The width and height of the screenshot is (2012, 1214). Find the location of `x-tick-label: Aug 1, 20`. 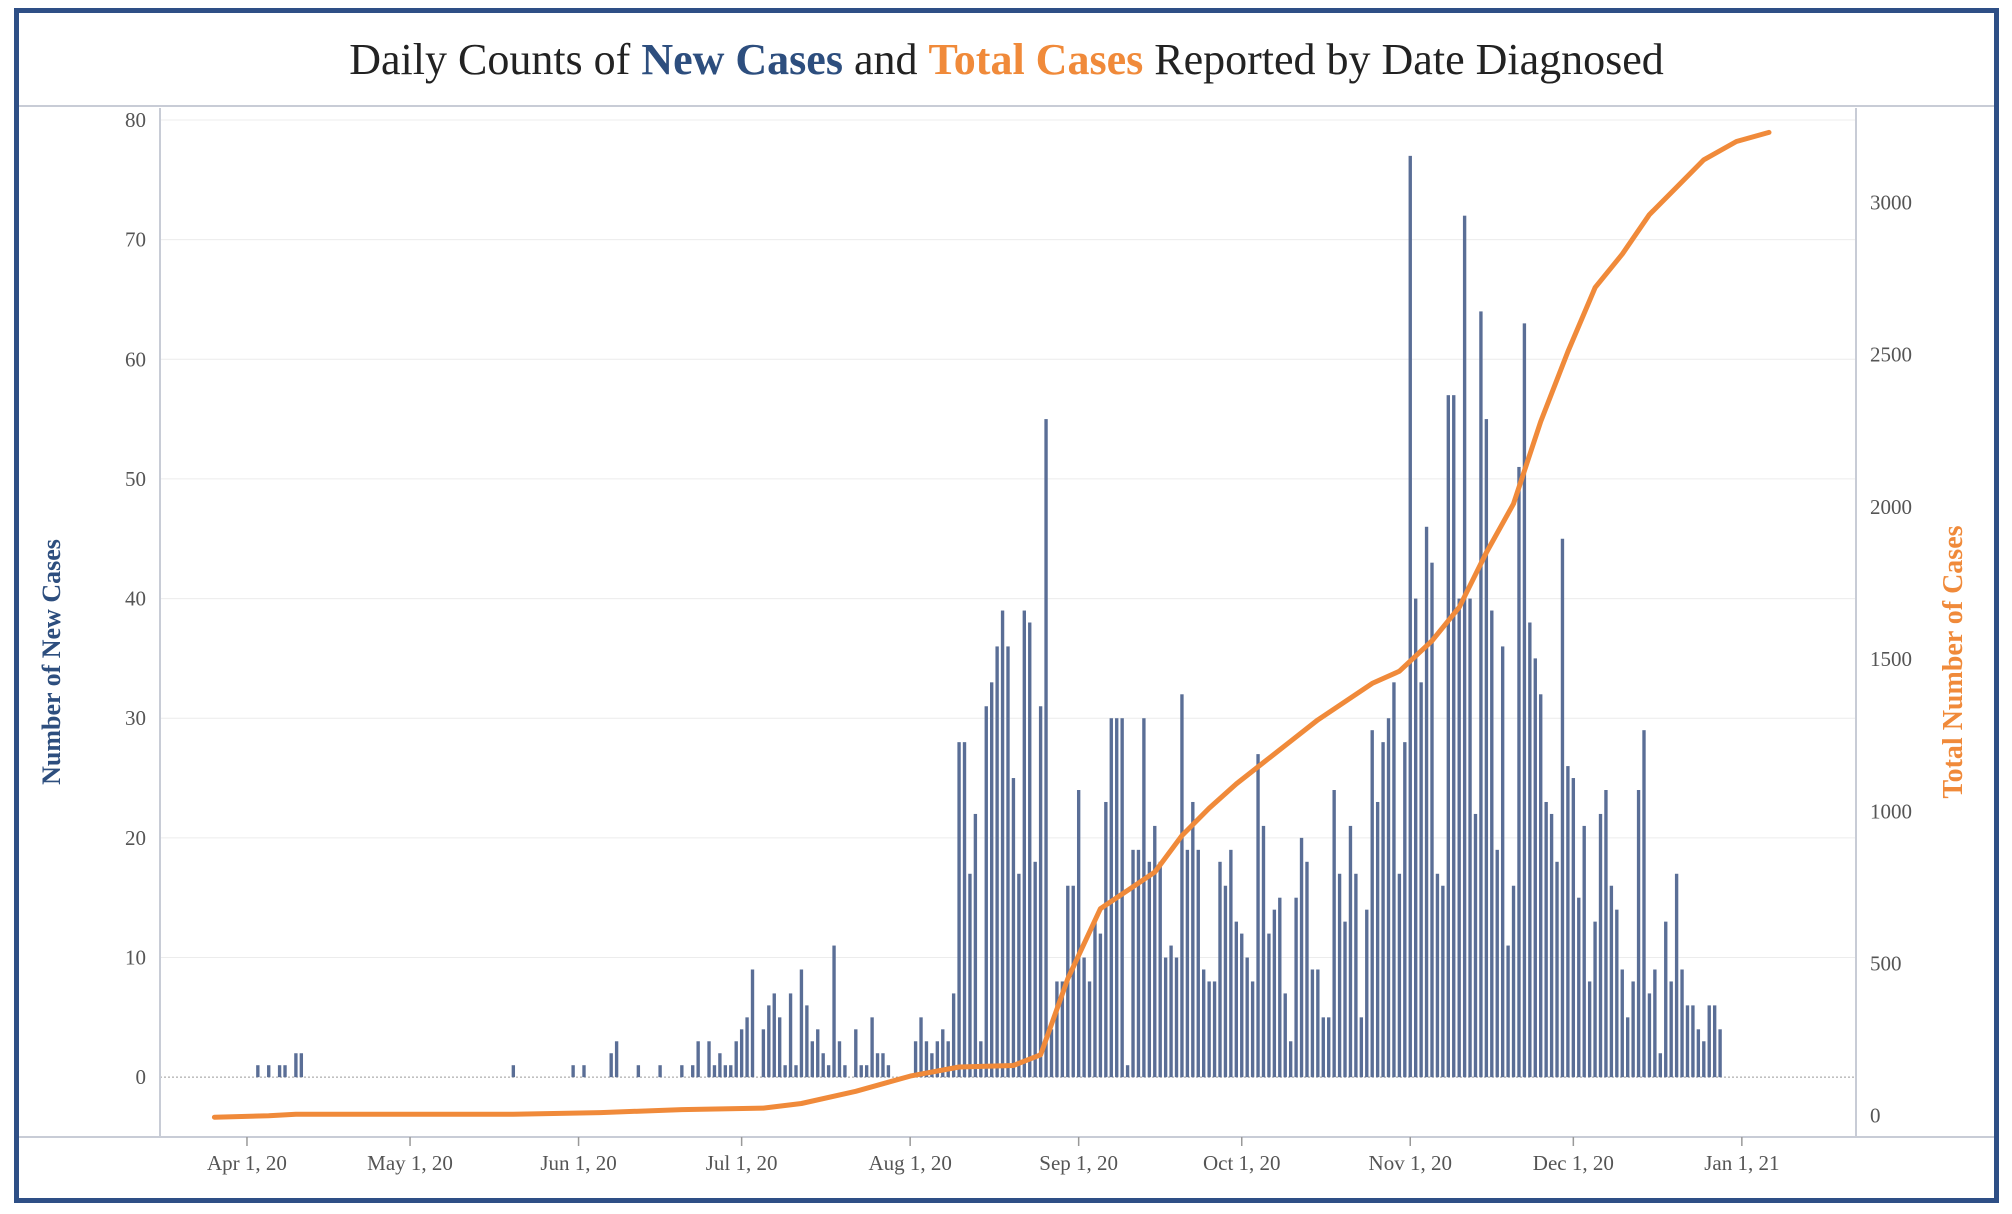

x-tick-label: Aug 1, 20 is located at coordinates (909, 1163).